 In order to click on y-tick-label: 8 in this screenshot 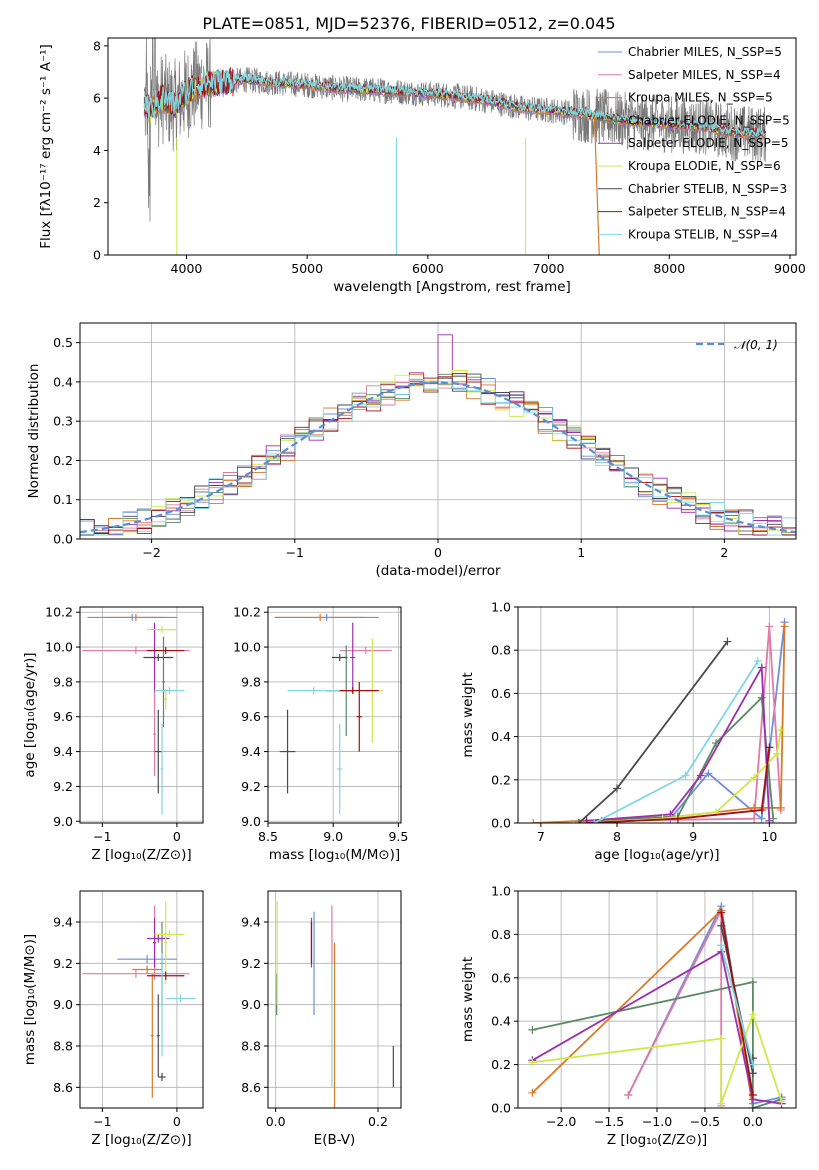, I will do `click(97, 45)`.